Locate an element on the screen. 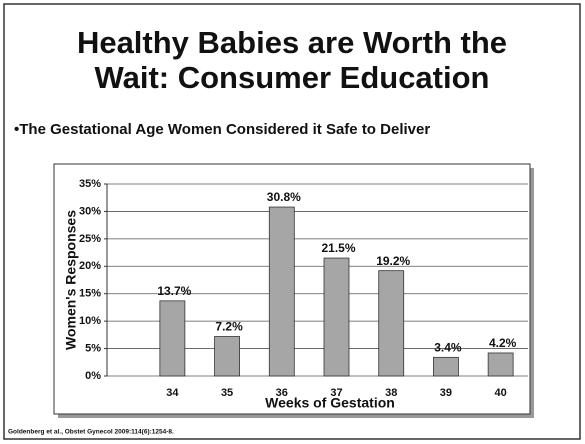  x-tick-label: 38 is located at coordinates (391, 393).